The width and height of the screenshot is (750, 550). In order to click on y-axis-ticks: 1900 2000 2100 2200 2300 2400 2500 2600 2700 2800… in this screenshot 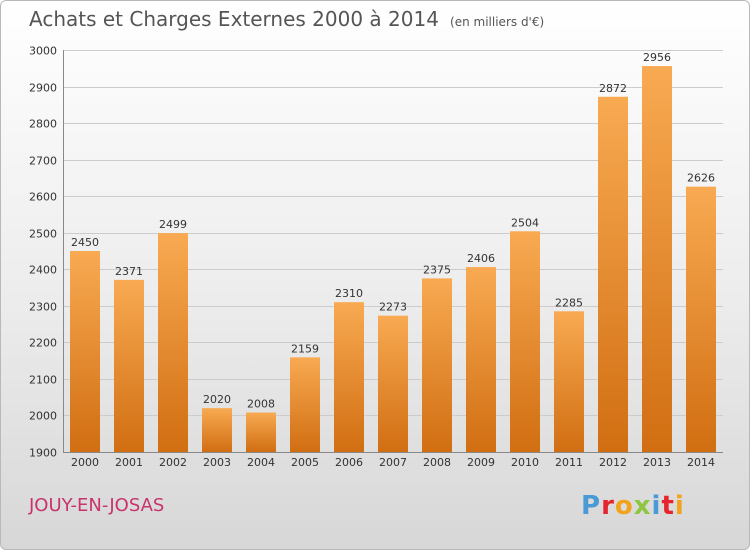, I will do `click(43, 252)`.